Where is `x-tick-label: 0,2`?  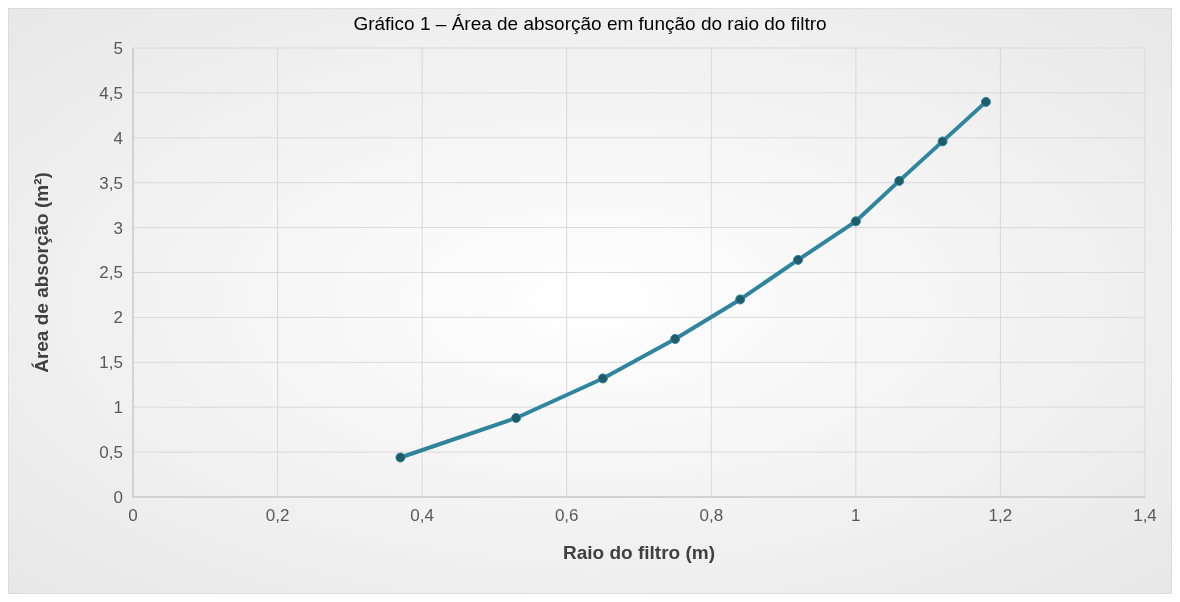
x-tick-label: 0,2 is located at coordinates (277, 515).